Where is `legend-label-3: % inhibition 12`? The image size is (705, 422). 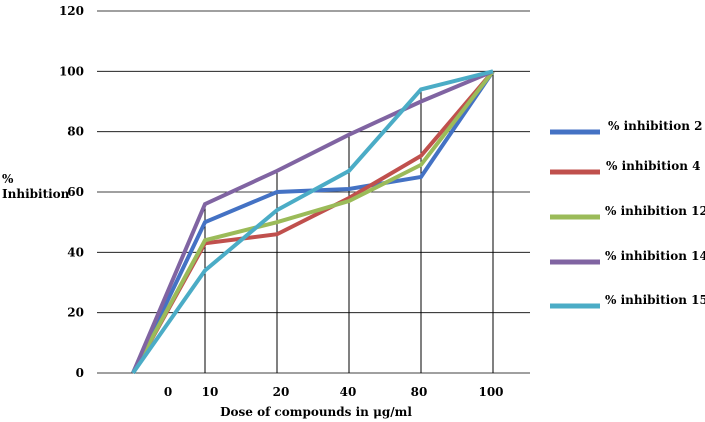
legend-label-3: % inhibition 12 is located at coordinates (655, 211).